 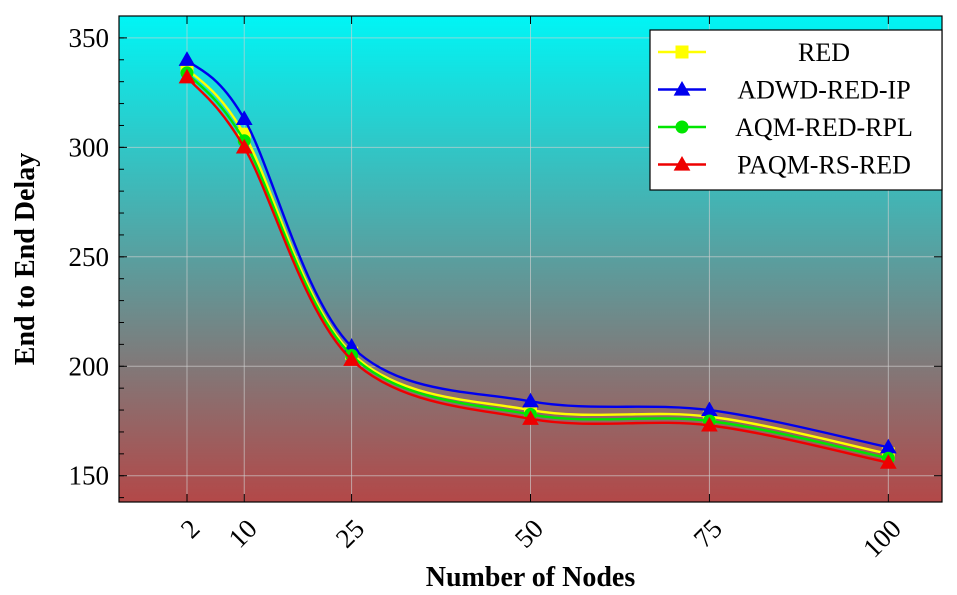 I want to click on y-axis-tick-labels: 150 200 250 300 350, so click(x=89, y=257).